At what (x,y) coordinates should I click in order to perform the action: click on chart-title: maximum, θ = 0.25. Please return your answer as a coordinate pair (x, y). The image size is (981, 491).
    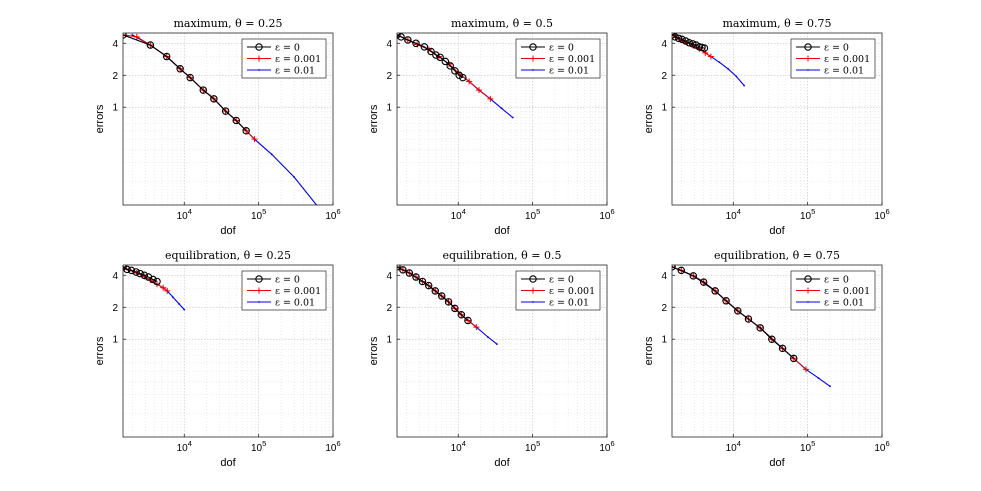
    Looking at the image, I should click on (228, 23).